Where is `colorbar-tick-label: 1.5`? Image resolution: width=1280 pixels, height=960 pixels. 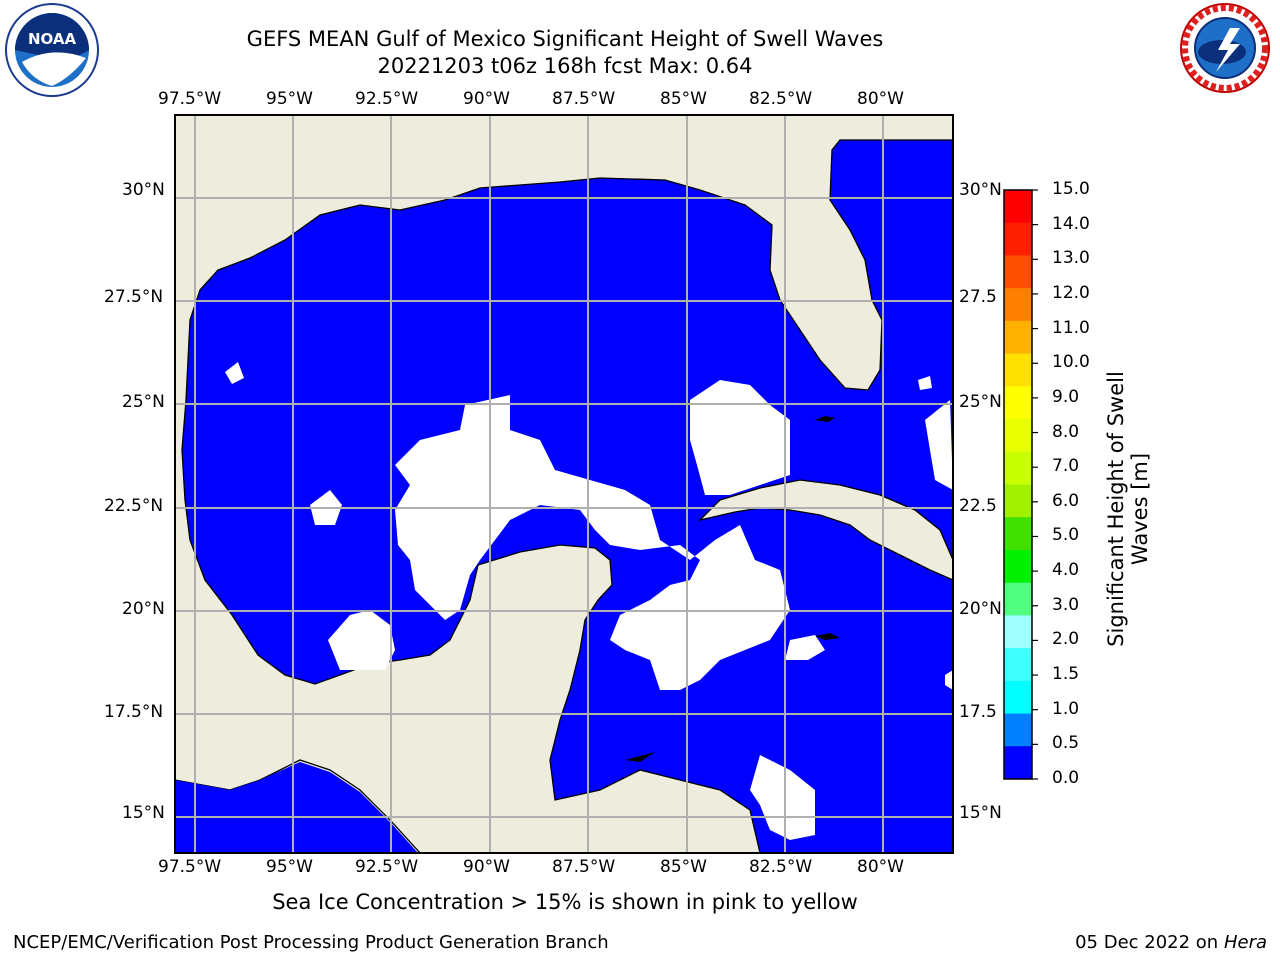 colorbar-tick-label: 1.5 is located at coordinates (1066, 674).